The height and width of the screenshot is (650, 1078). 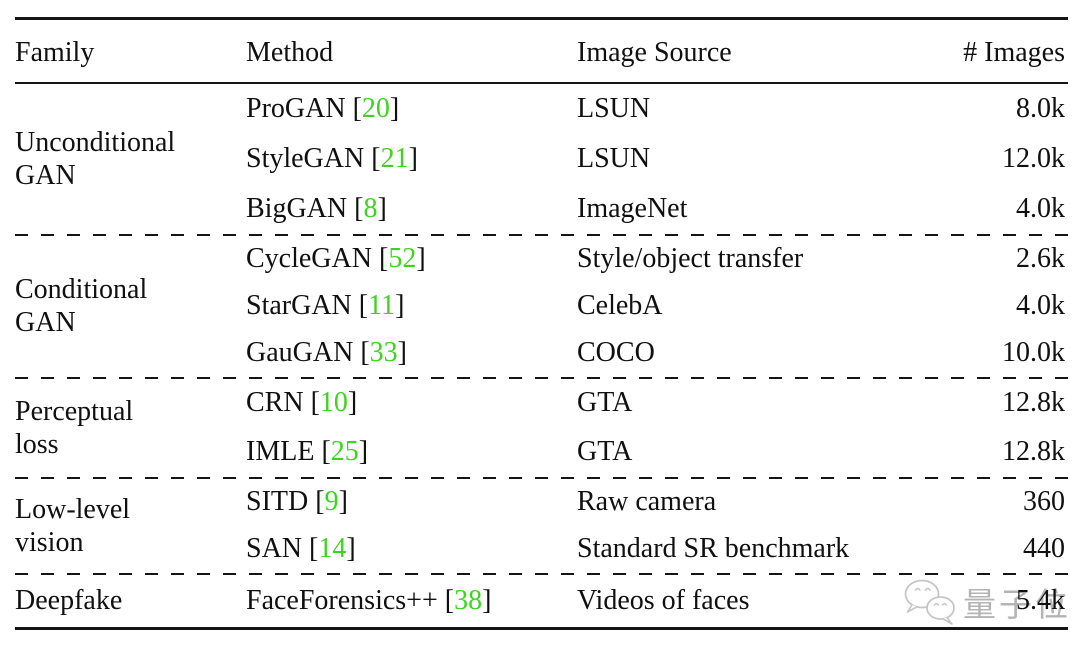 What do you see at coordinates (614, 158) in the screenshot?
I see `image-source-cell: LSUN` at bounding box center [614, 158].